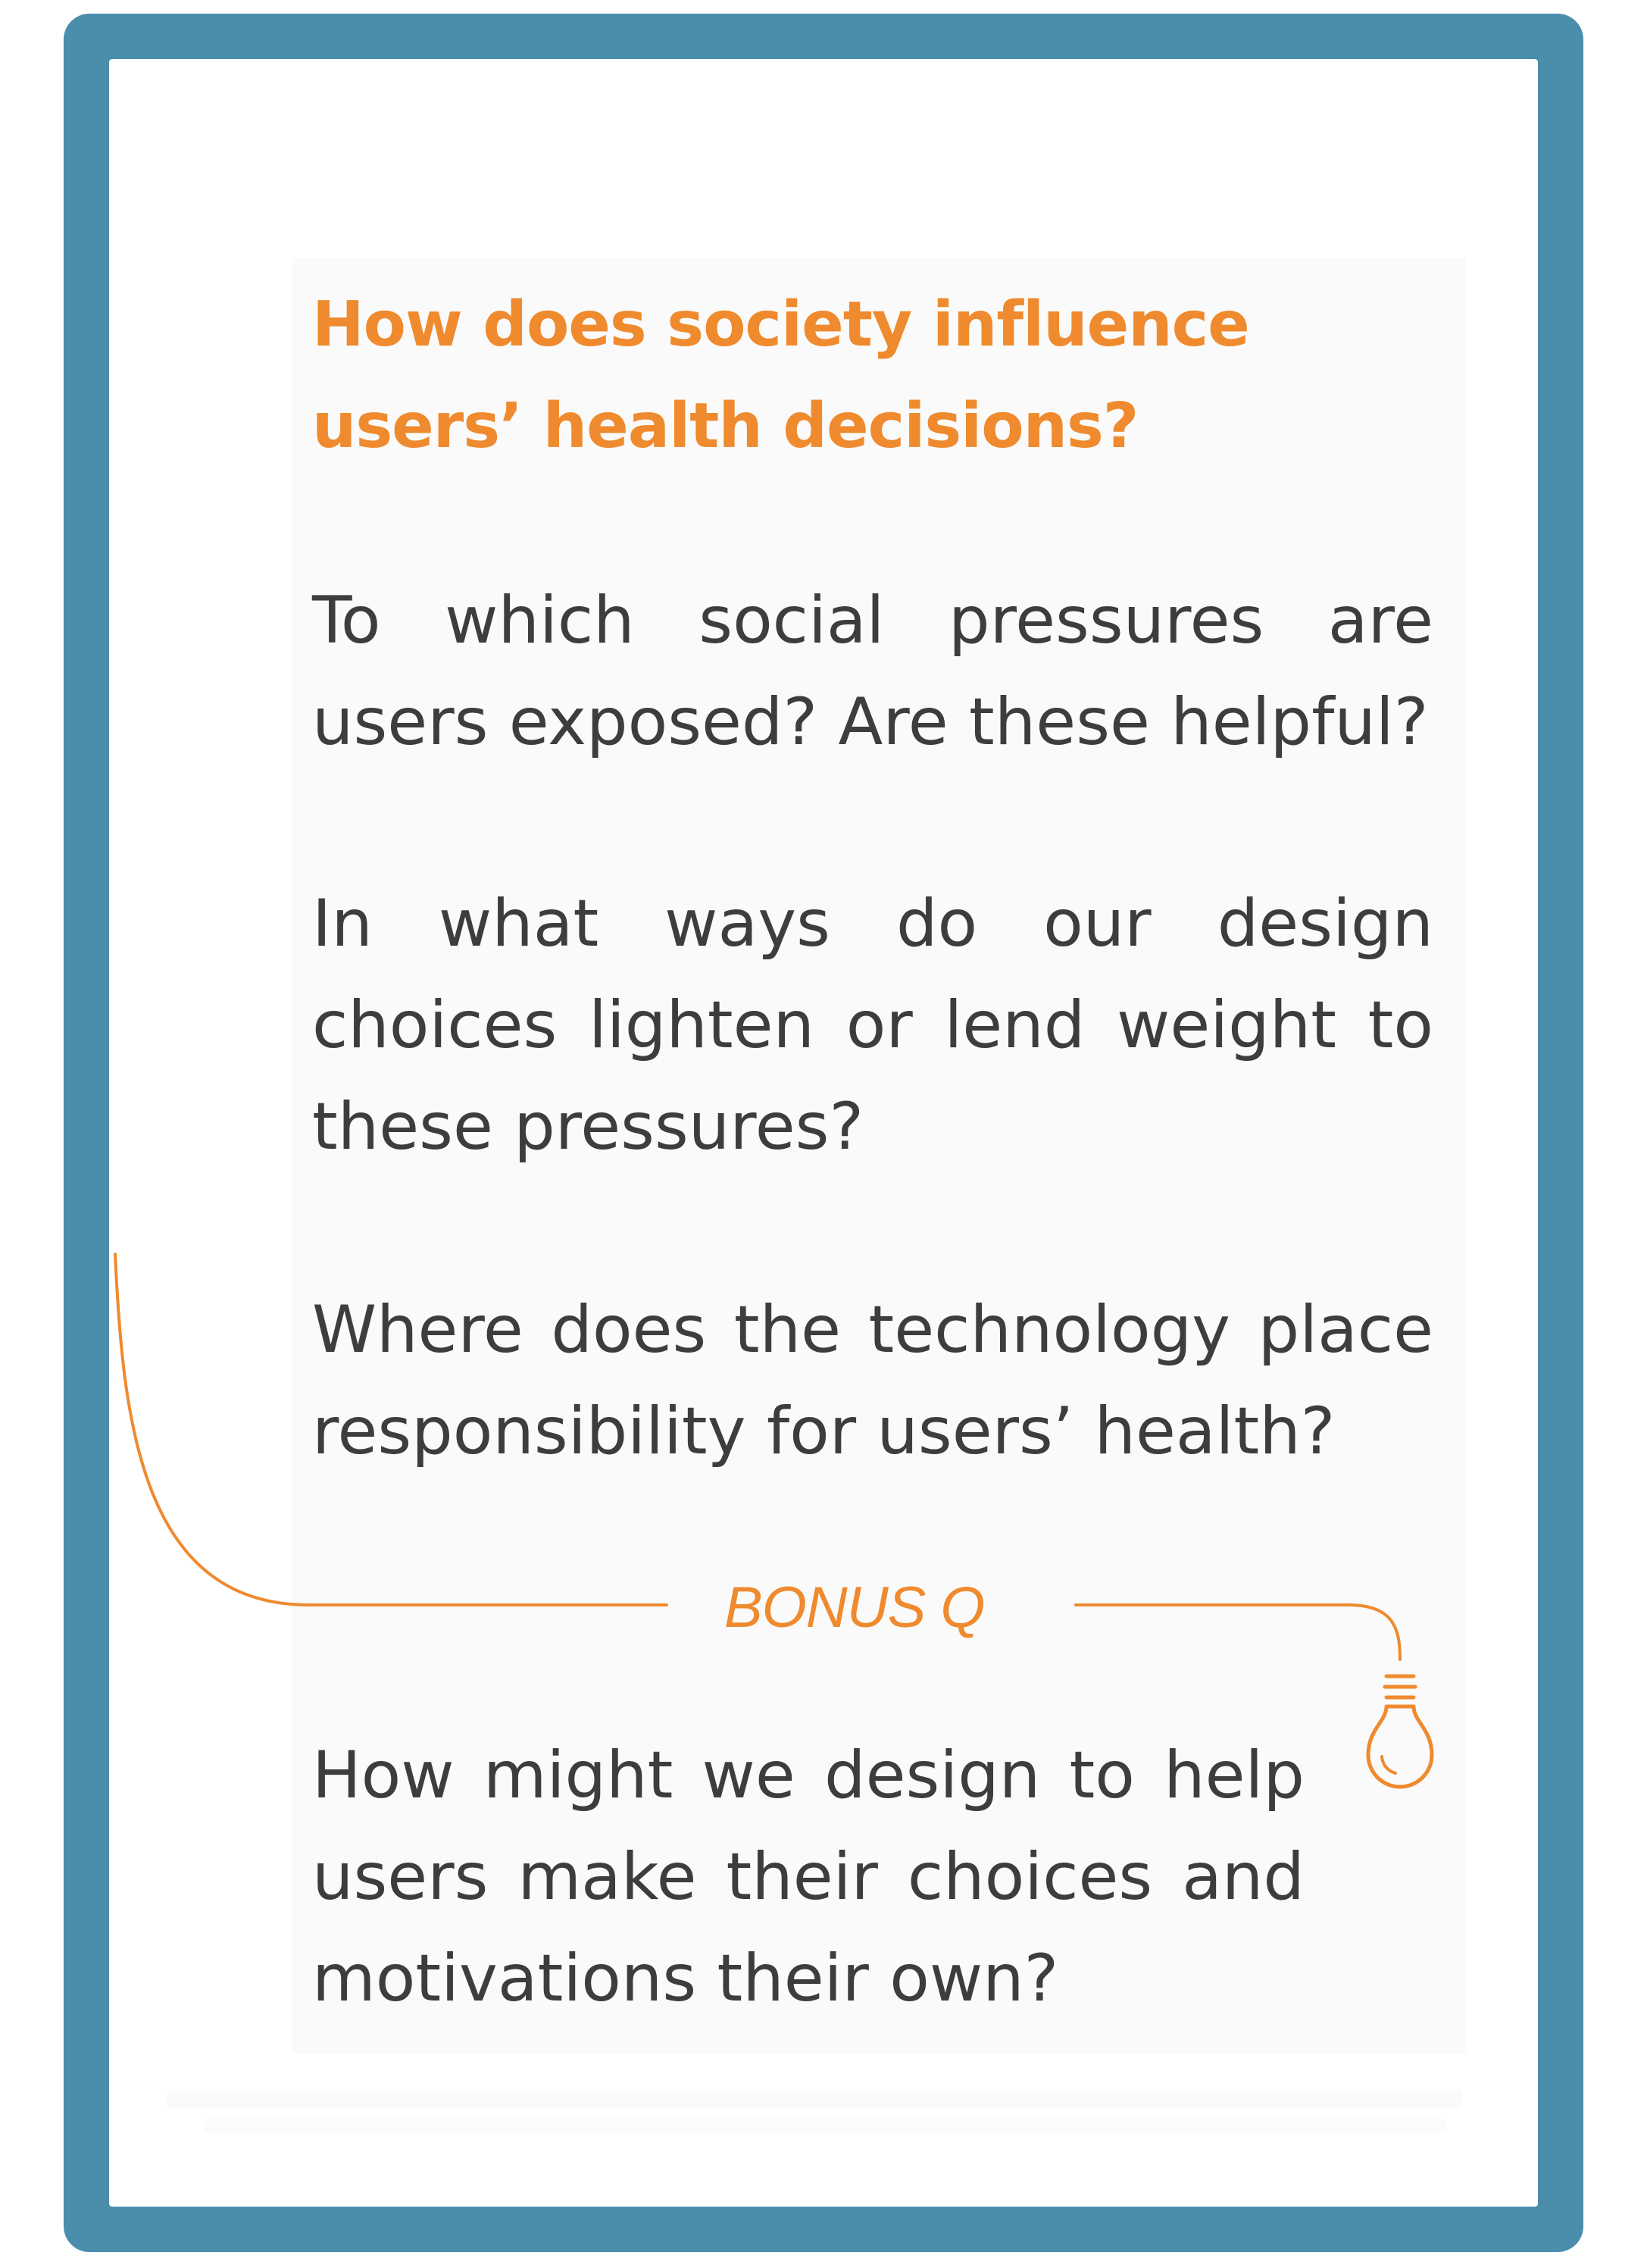 The height and width of the screenshot is (2268, 1647). Describe the element at coordinates (855, 1607) in the screenshot. I see `bonus-label: BONUS Q` at that location.